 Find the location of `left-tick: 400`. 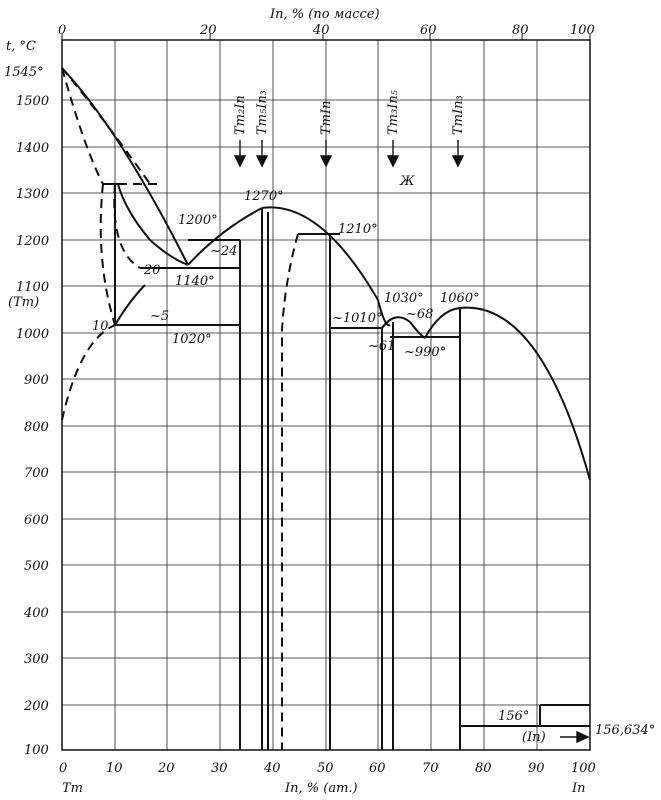

left-tick: 400 is located at coordinates (36, 613).